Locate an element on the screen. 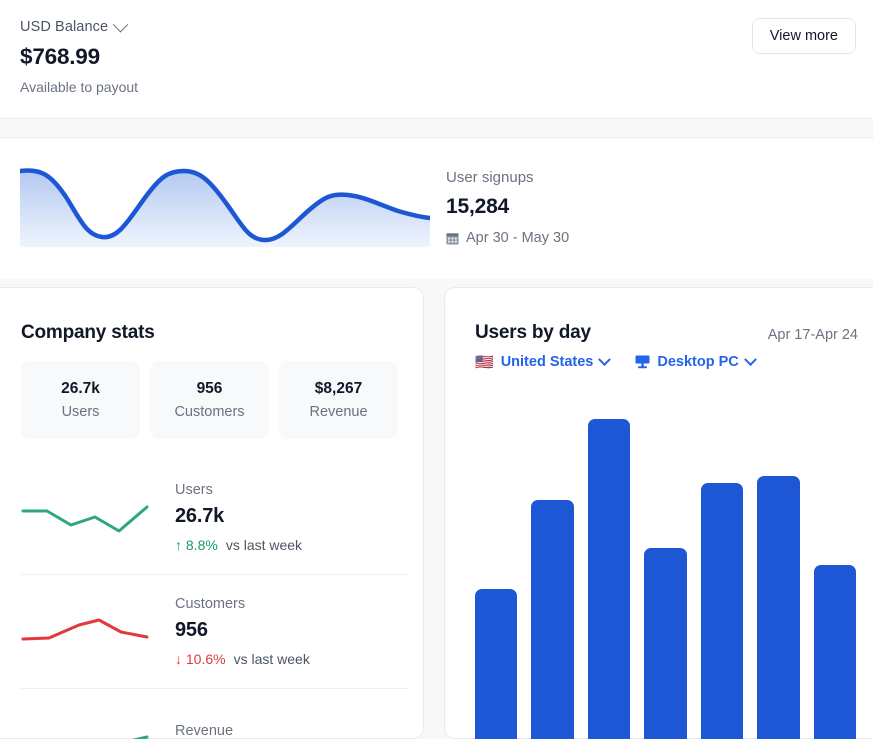  tile-value: $8,267 is located at coordinates (338, 388).